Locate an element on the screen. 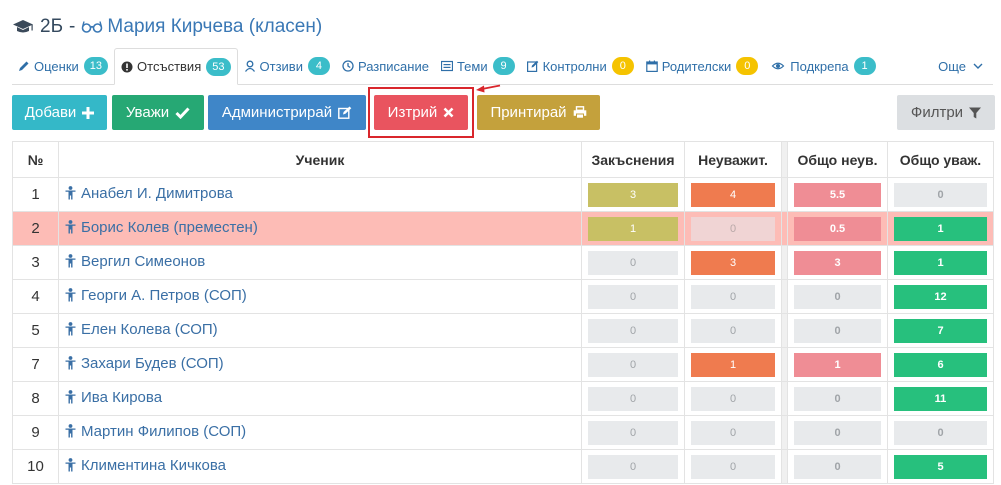 The image size is (1001, 485). table-row: 2 Борис Колев (преместен) 1 0 0.5 1 is located at coordinates (503, 228).